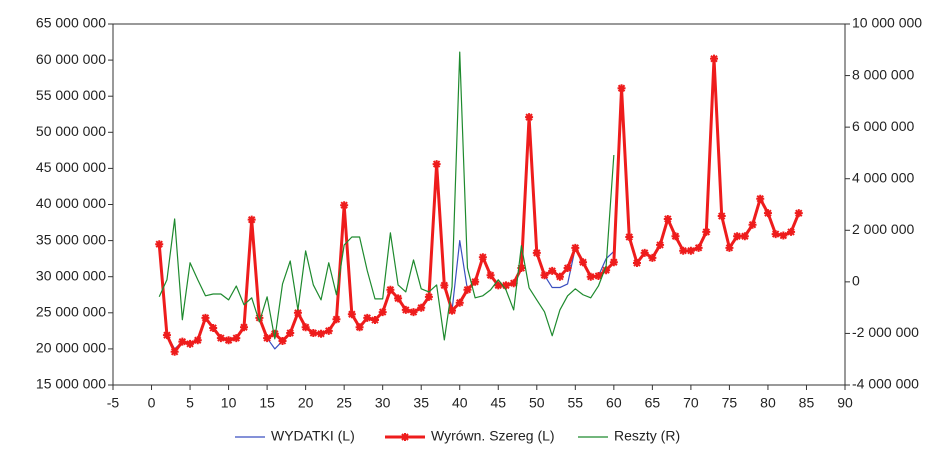 The width and height of the screenshot is (949, 451). What do you see at coordinates (71, 348) in the screenshot?
I see `y-tick-label: 20 000 000` at bounding box center [71, 348].